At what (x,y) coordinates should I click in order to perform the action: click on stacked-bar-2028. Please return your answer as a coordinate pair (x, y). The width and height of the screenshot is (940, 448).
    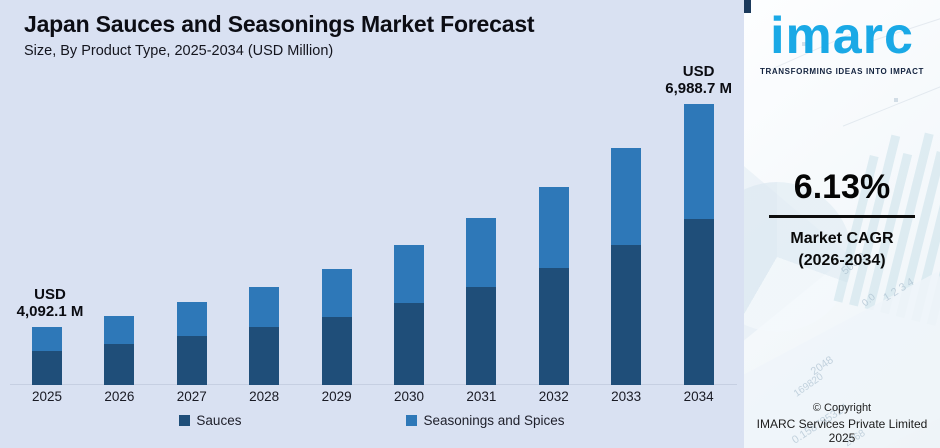
    Looking at the image, I should click on (264, 336).